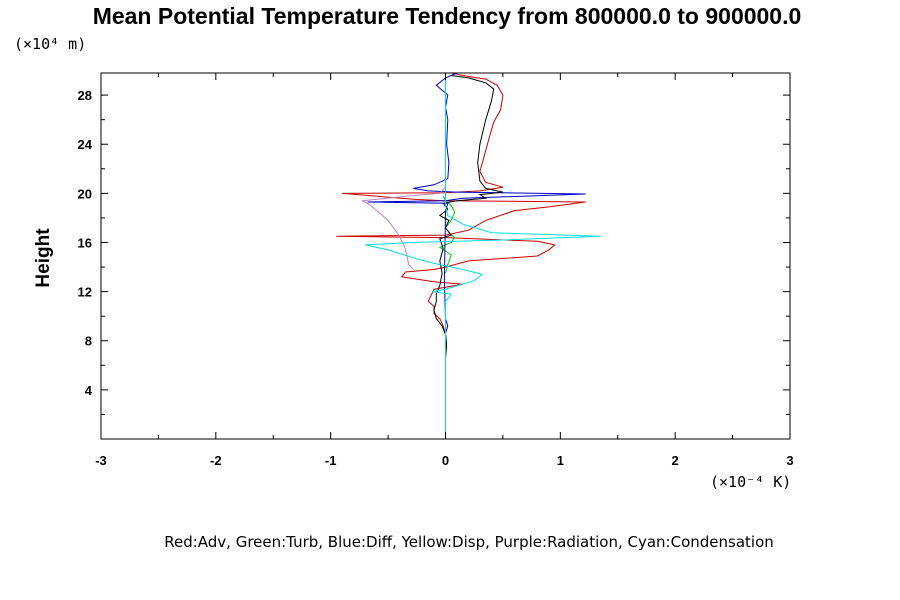 The height and width of the screenshot is (600, 900). Describe the element at coordinates (101, 460) in the screenshot. I see `x-tick-label: -3` at that location.